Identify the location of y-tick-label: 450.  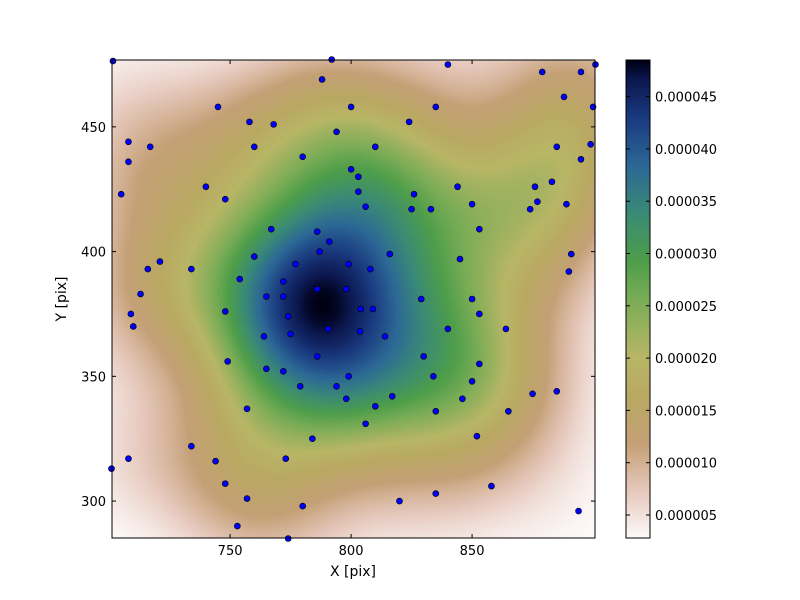
(93, 128).